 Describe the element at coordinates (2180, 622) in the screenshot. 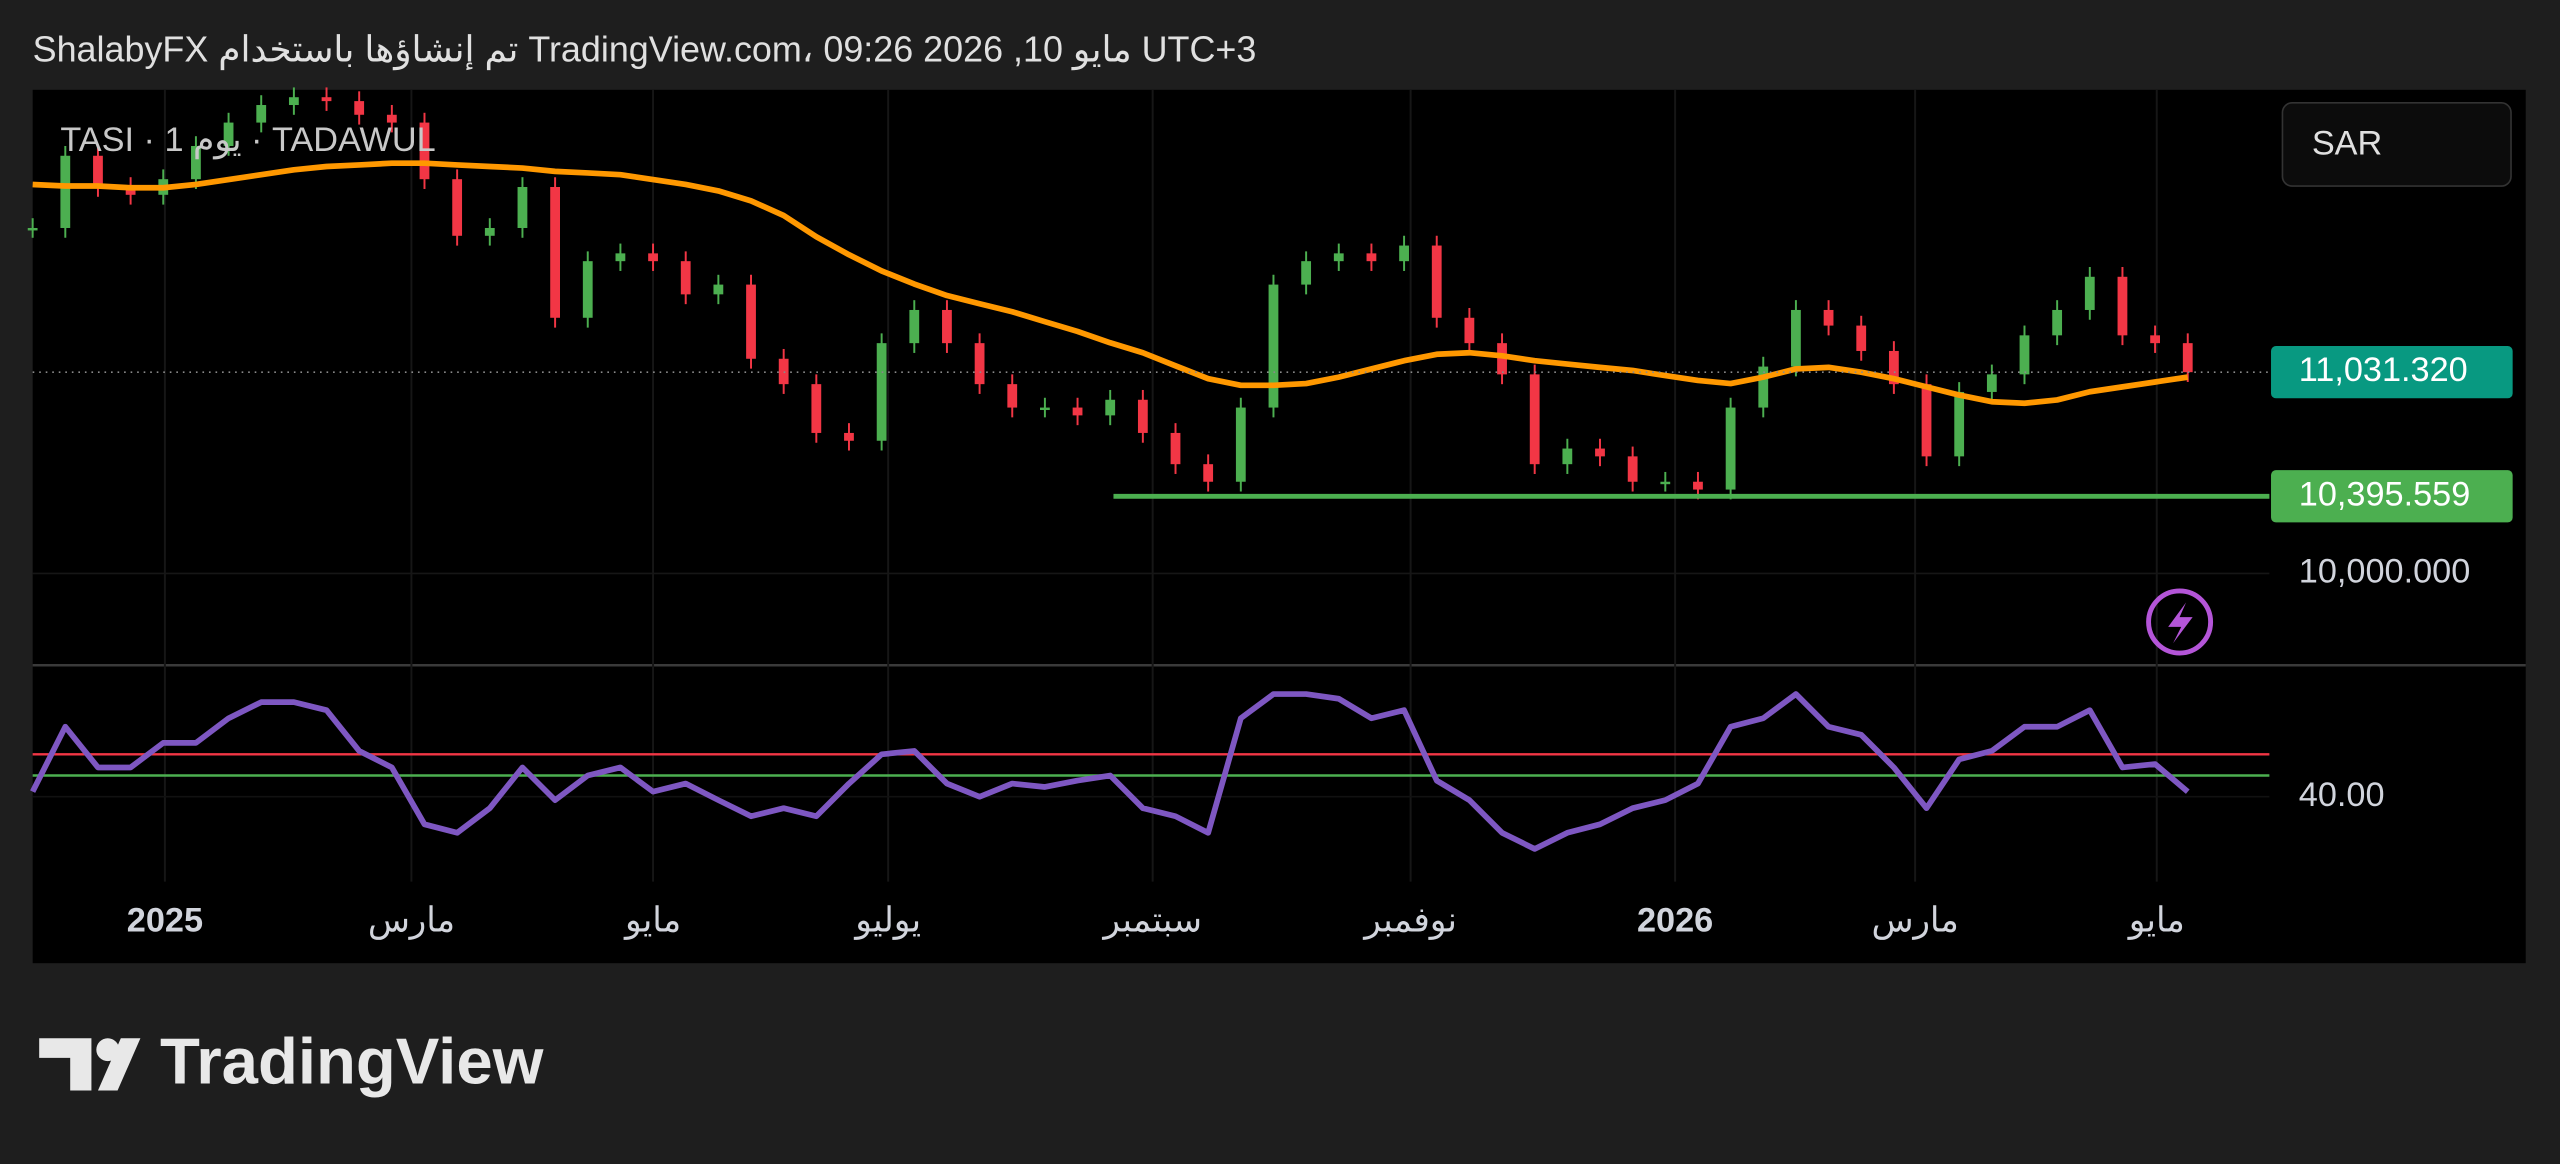

I see `lightning-icon` at that location.